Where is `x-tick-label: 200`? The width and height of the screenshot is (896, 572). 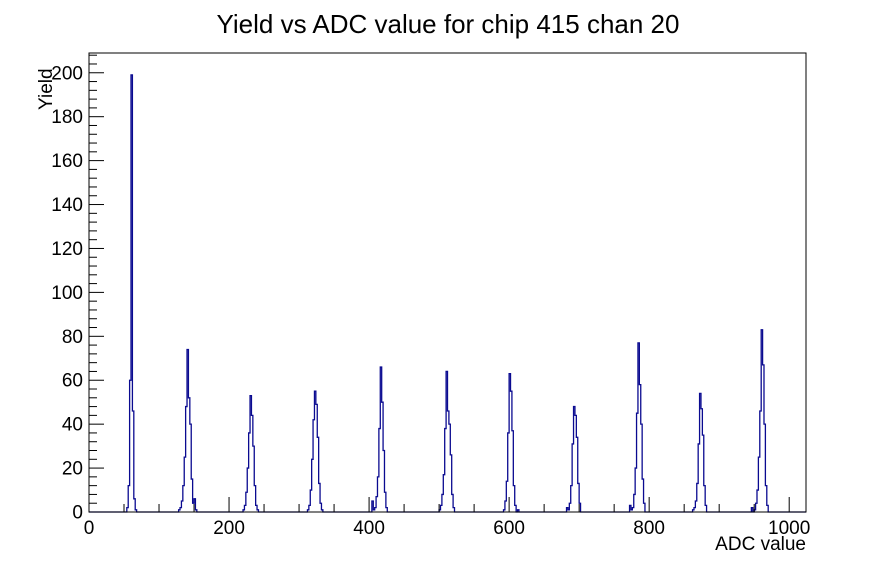 x-tick-label: 200 is located at coordinates (229, 528).